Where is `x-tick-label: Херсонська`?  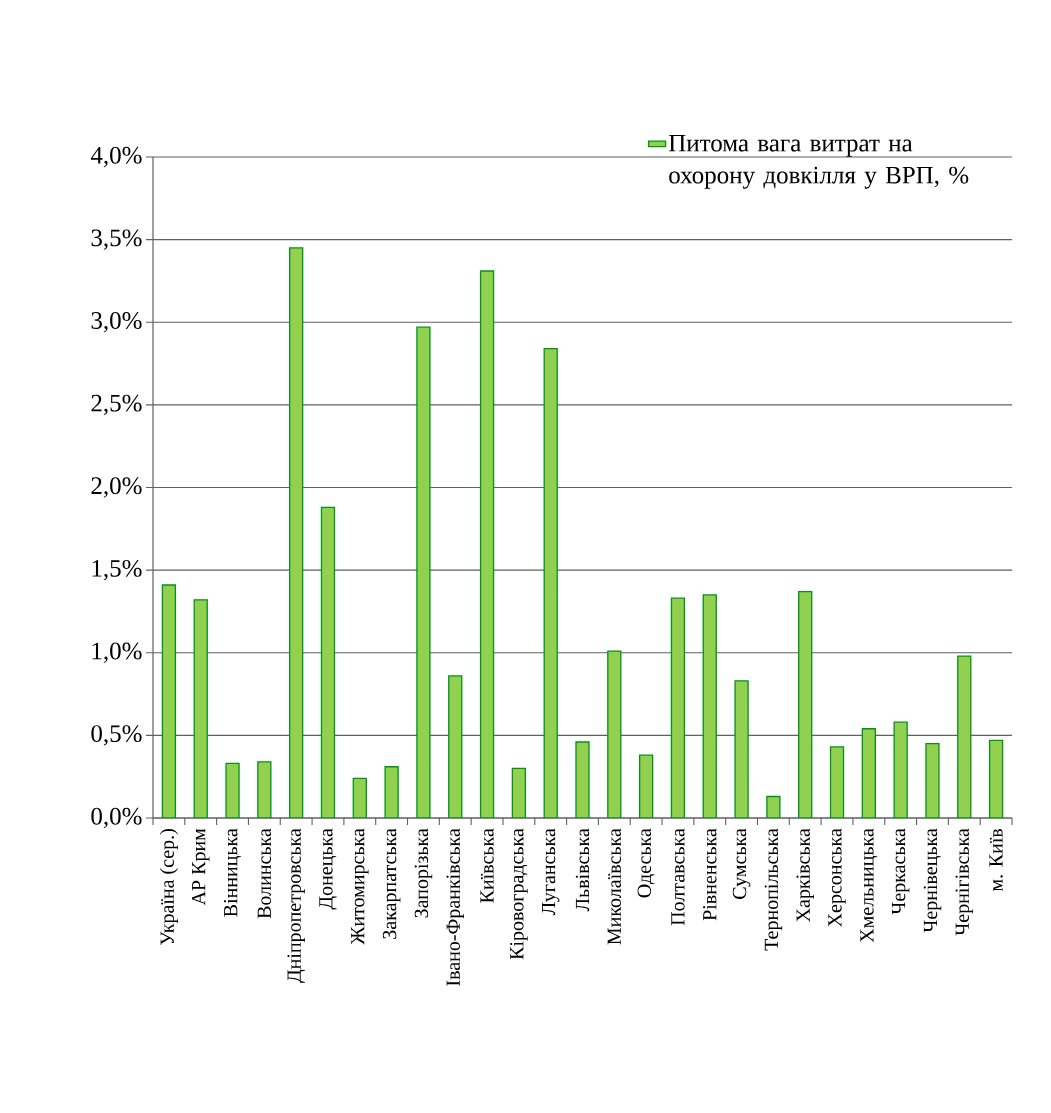
x-tick-label: Херсонська is located at coordinates (837, 877).